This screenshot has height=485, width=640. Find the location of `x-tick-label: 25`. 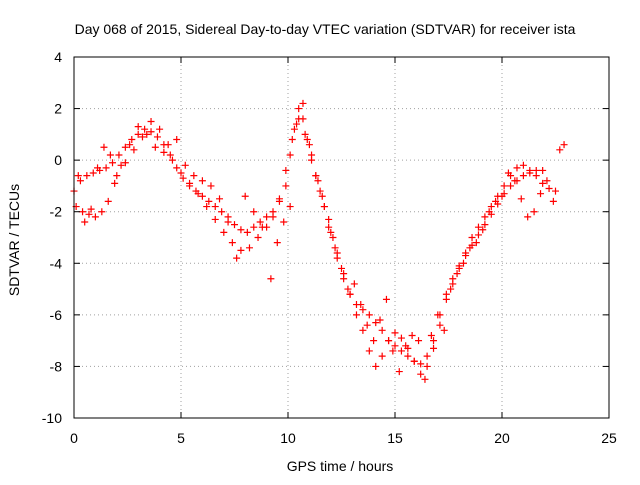

x-tick-label: 25 is located at coordinates (609, 438).